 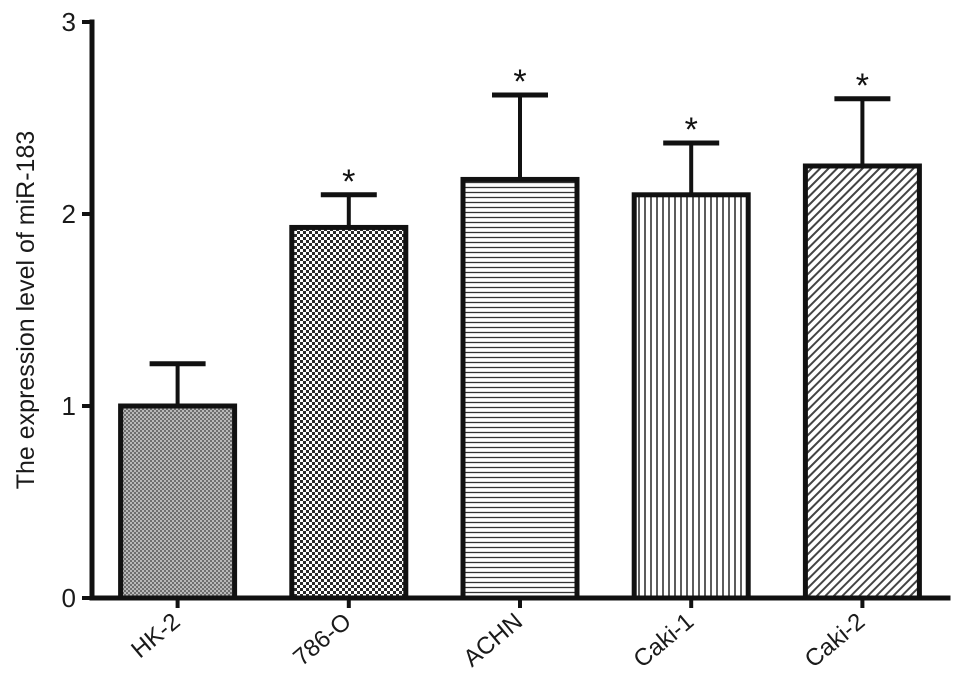 I want to click on x-tick-label: Caki-2, so click(x=835, y=640).